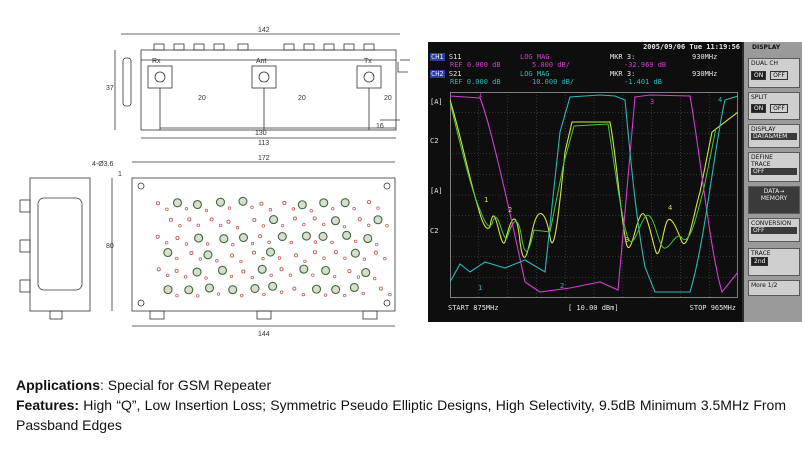 The width and height of the screenshot is (802, 457). I want to click on trace-softkey: TRACE 2nd, so click(774, 262).